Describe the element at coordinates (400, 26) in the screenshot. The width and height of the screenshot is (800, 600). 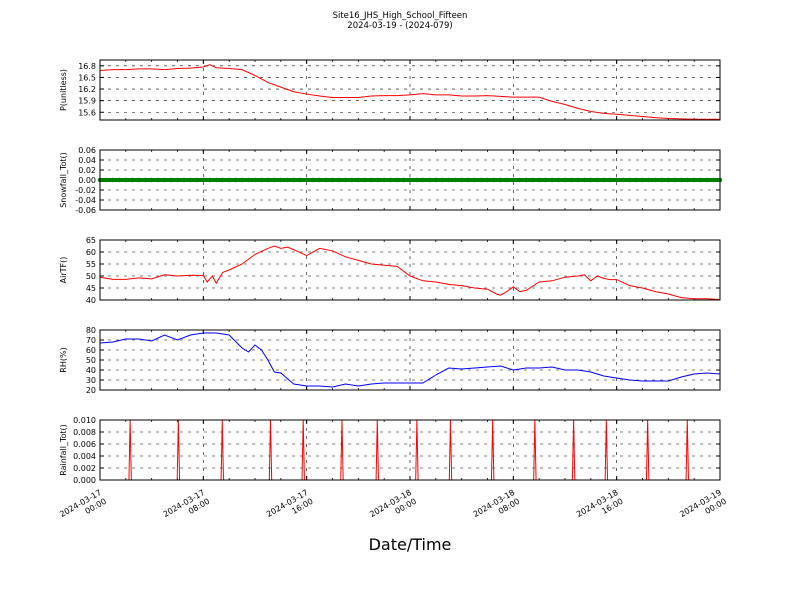
I see `figure-subtitle: 2024-03-19 - (2024-079)` at that location.